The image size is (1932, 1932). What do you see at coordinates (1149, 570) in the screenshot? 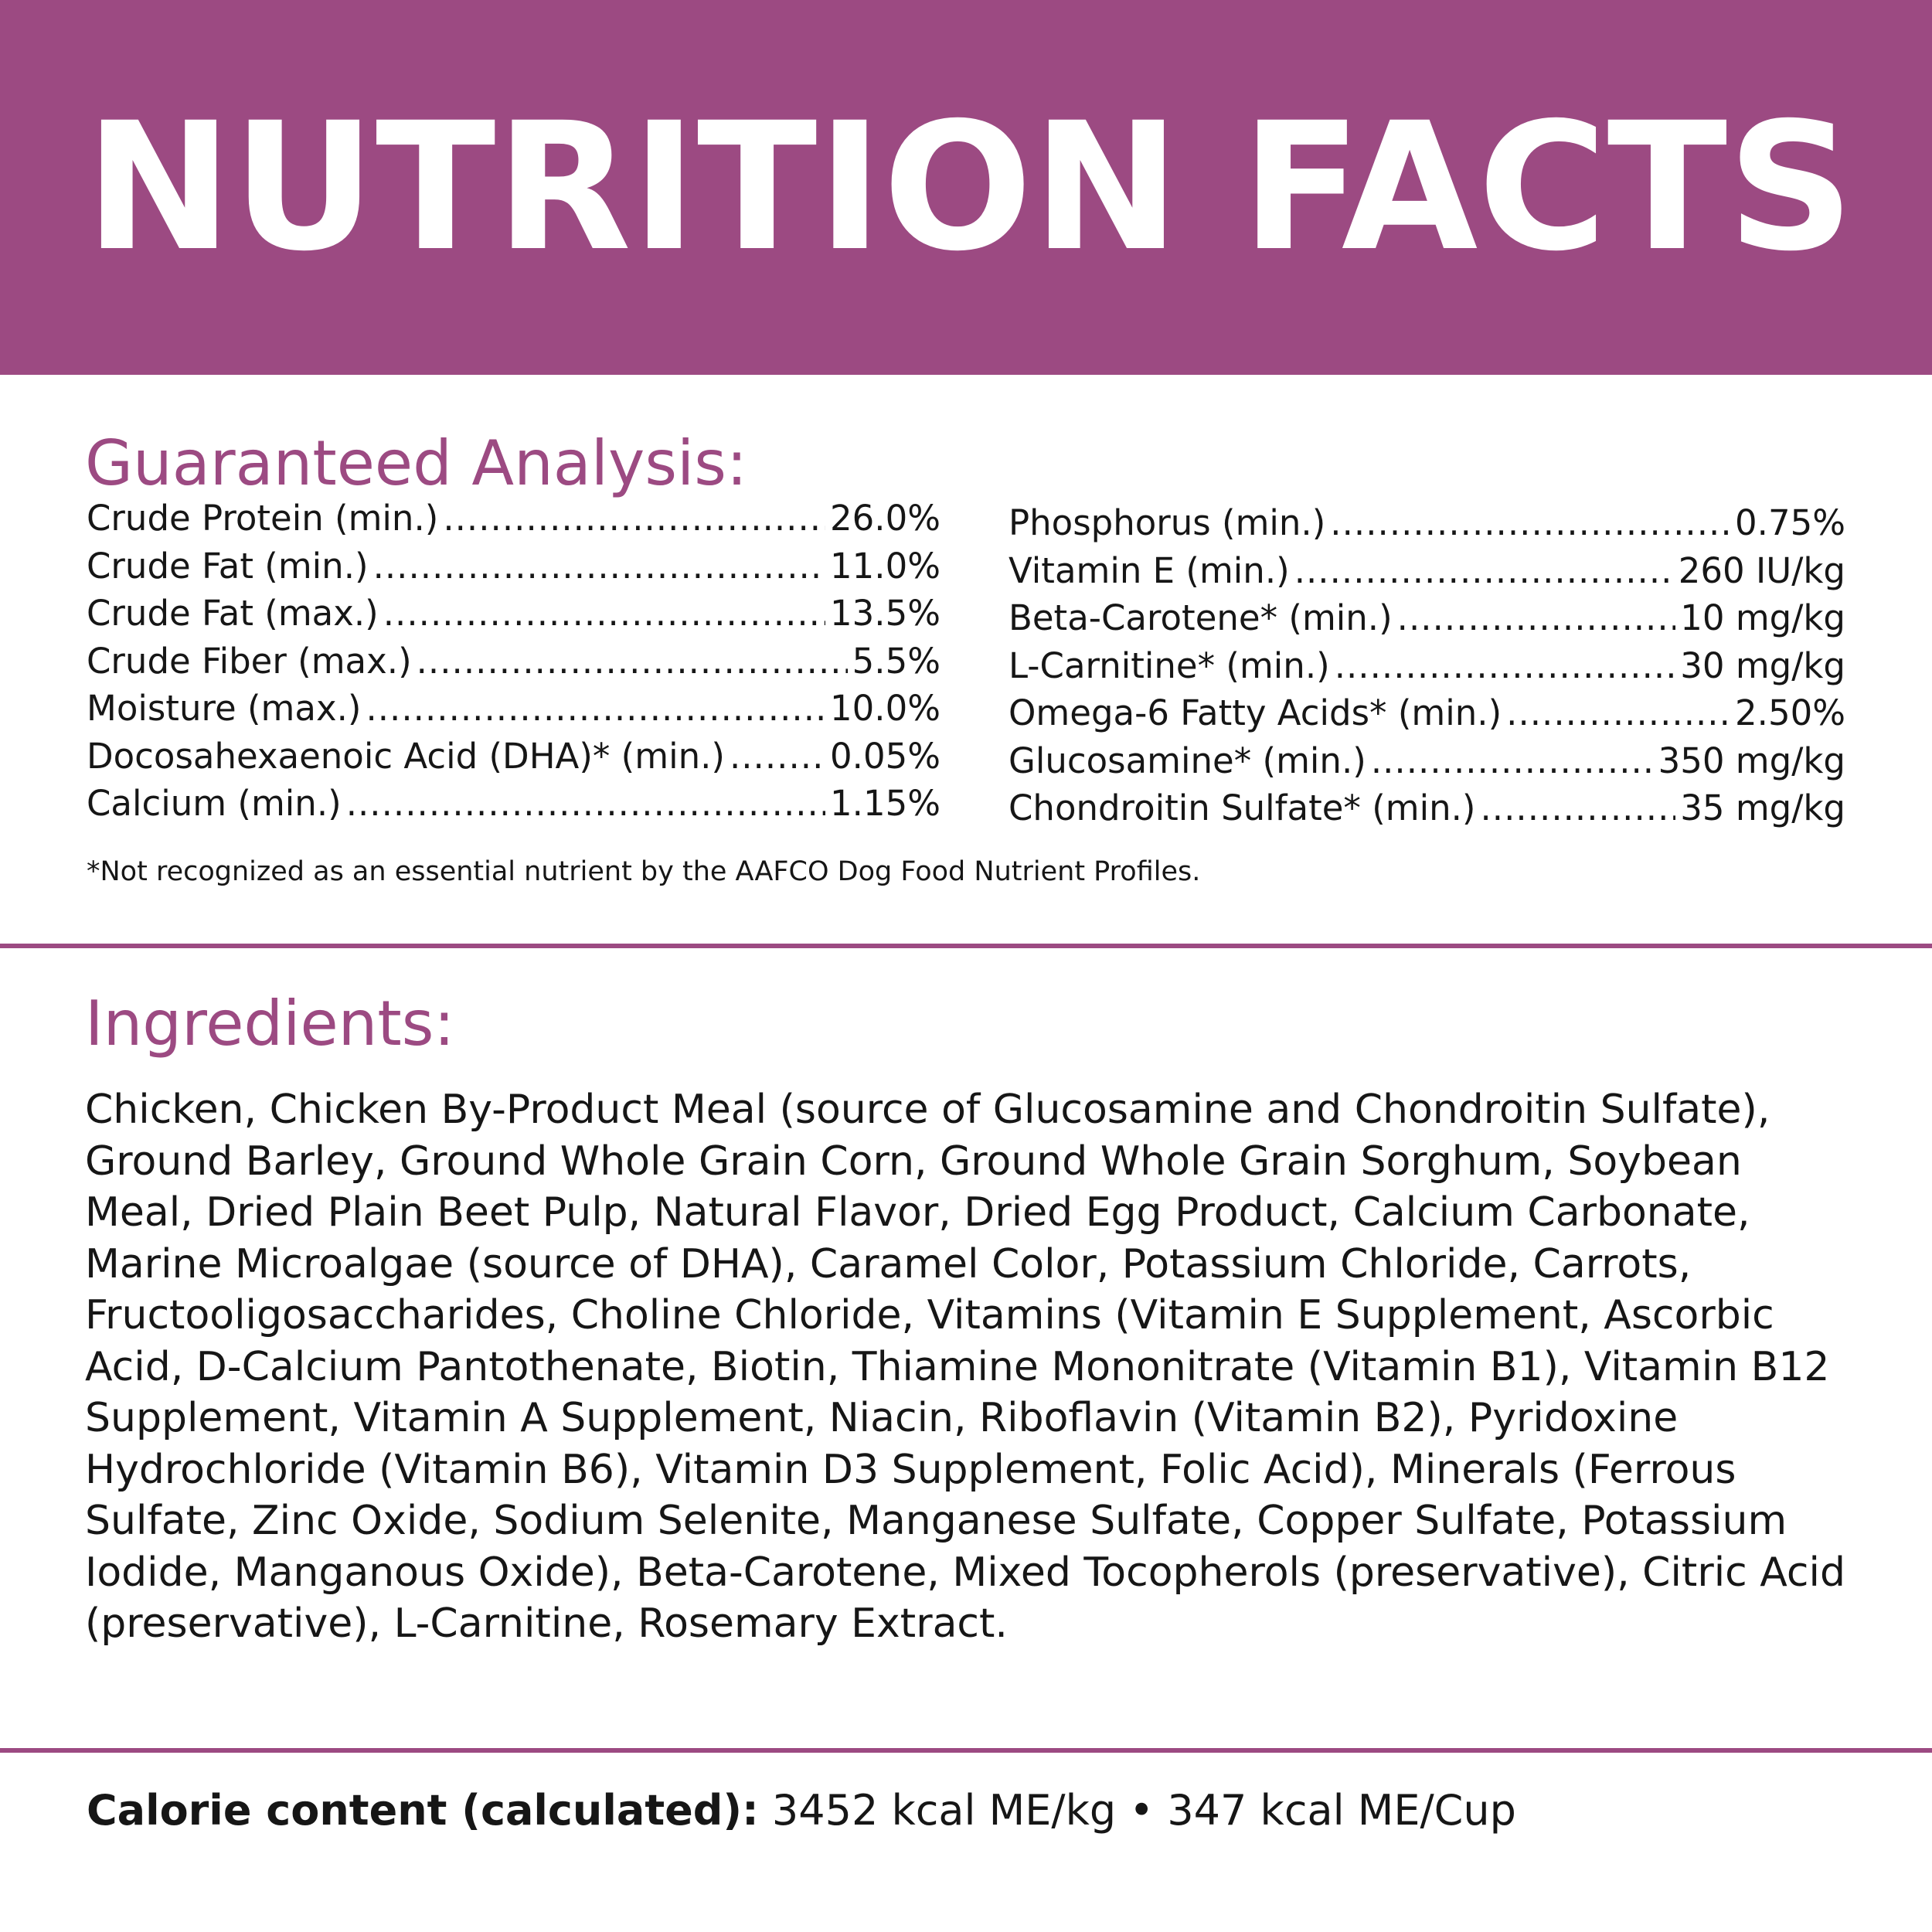
I see `nutrient-name: Vitamin E (min.)` at bounding box center [1149, 570].